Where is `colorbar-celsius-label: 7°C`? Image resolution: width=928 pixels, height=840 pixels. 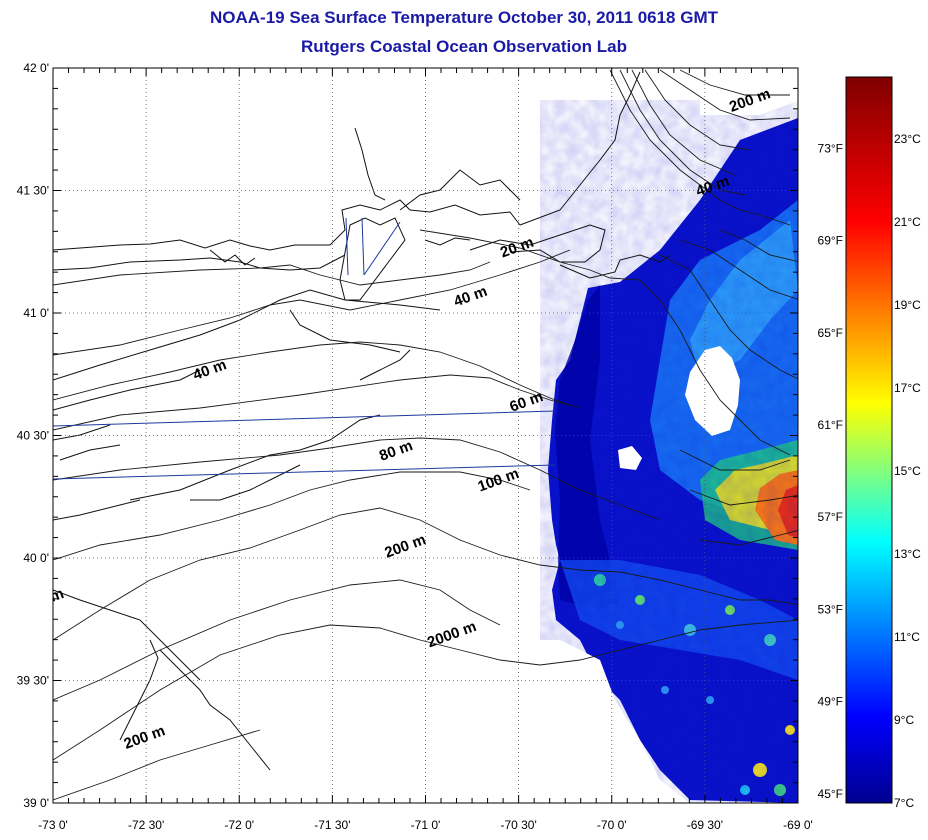 colorbar-celsius-label: 7°C is located at coordinates (904, 803).